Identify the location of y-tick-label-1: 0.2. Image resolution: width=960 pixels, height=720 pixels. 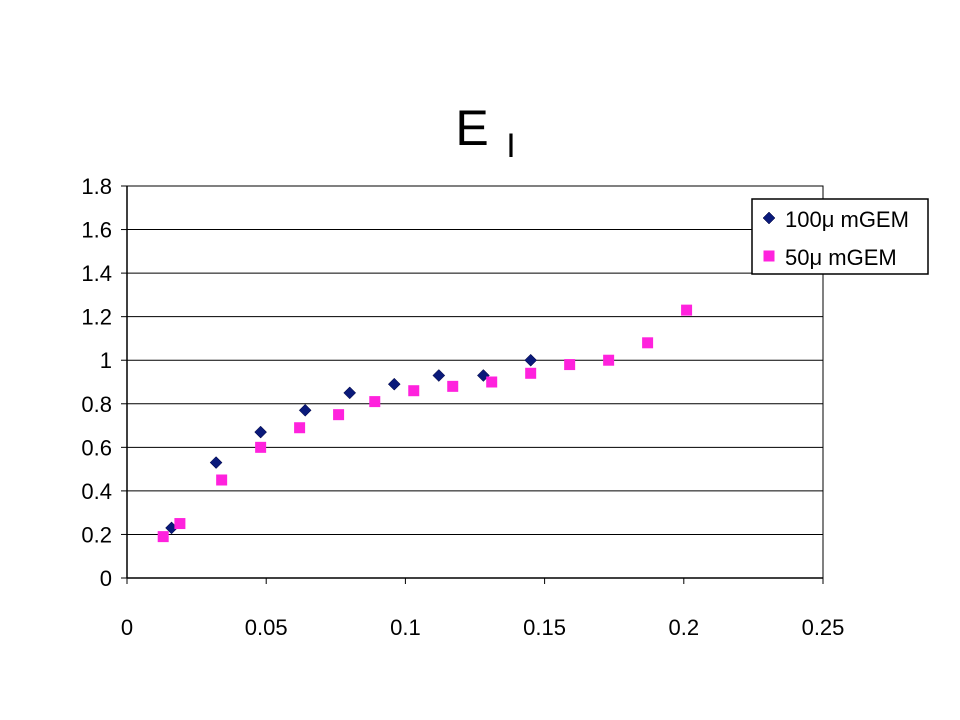
(96, 534).